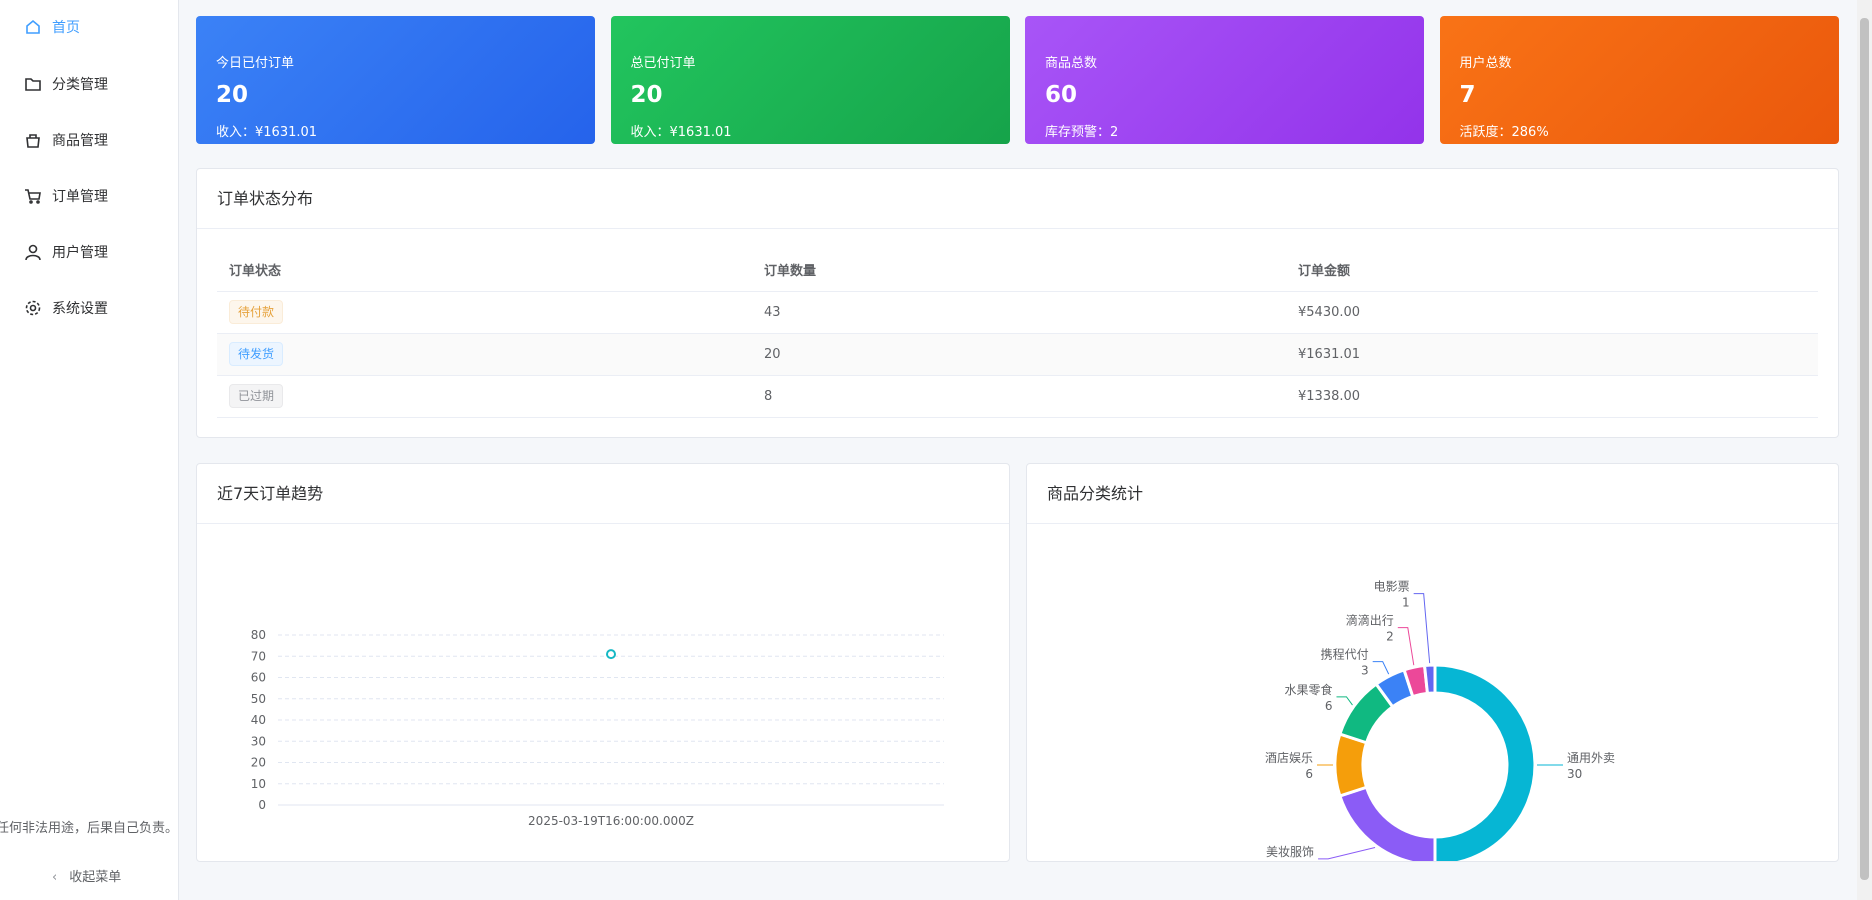 The height and width of the screenshot is (900, 1872). What do you see at coordinates (1390, 637) in the screenshot?
I see `slice-value: 2` at bounding box center [1390, 637].